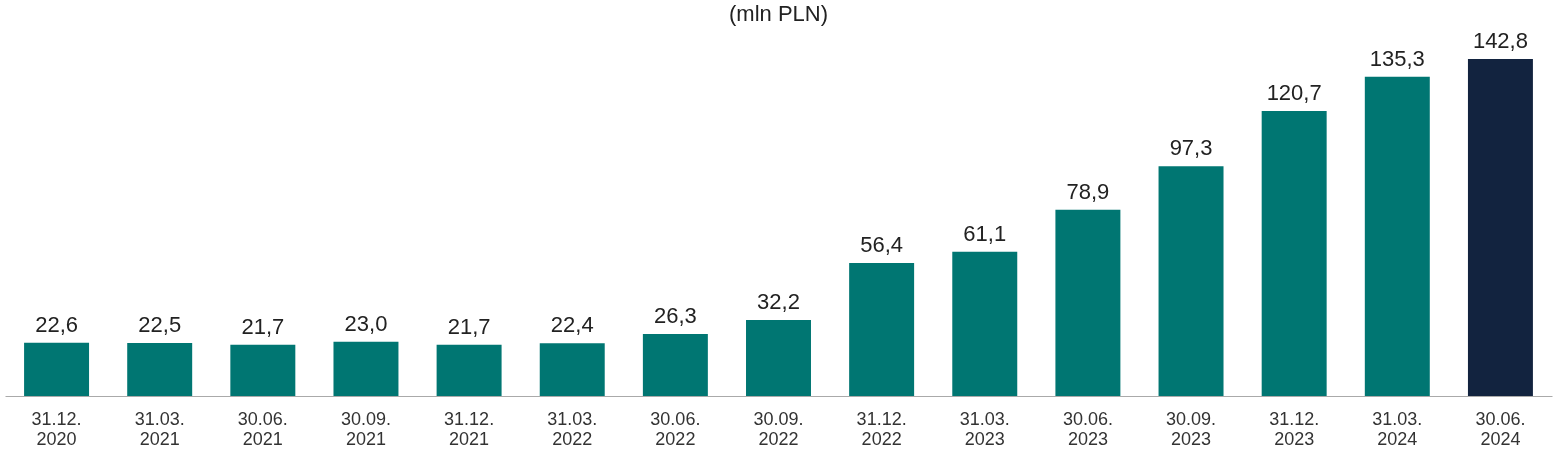 This screenshot has height=453, width=1557. What do you see at coordinates (985, 233) in the screenshot?
I see `data-label: 61,1` at bounding box center [985, 233].